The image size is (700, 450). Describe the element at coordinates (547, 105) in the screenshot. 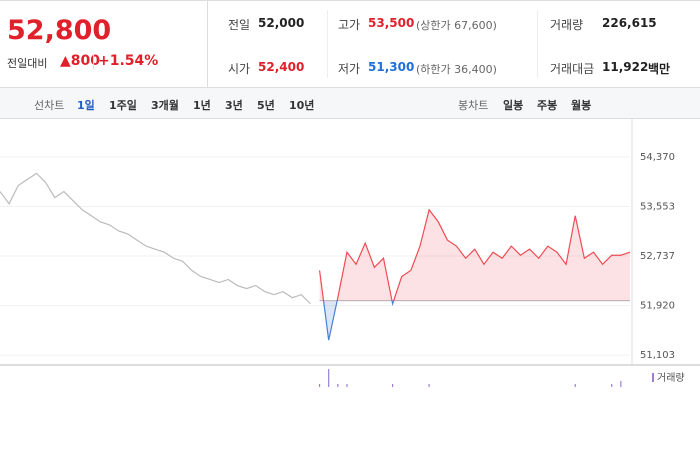

I see `tab: 주봉` at that location.